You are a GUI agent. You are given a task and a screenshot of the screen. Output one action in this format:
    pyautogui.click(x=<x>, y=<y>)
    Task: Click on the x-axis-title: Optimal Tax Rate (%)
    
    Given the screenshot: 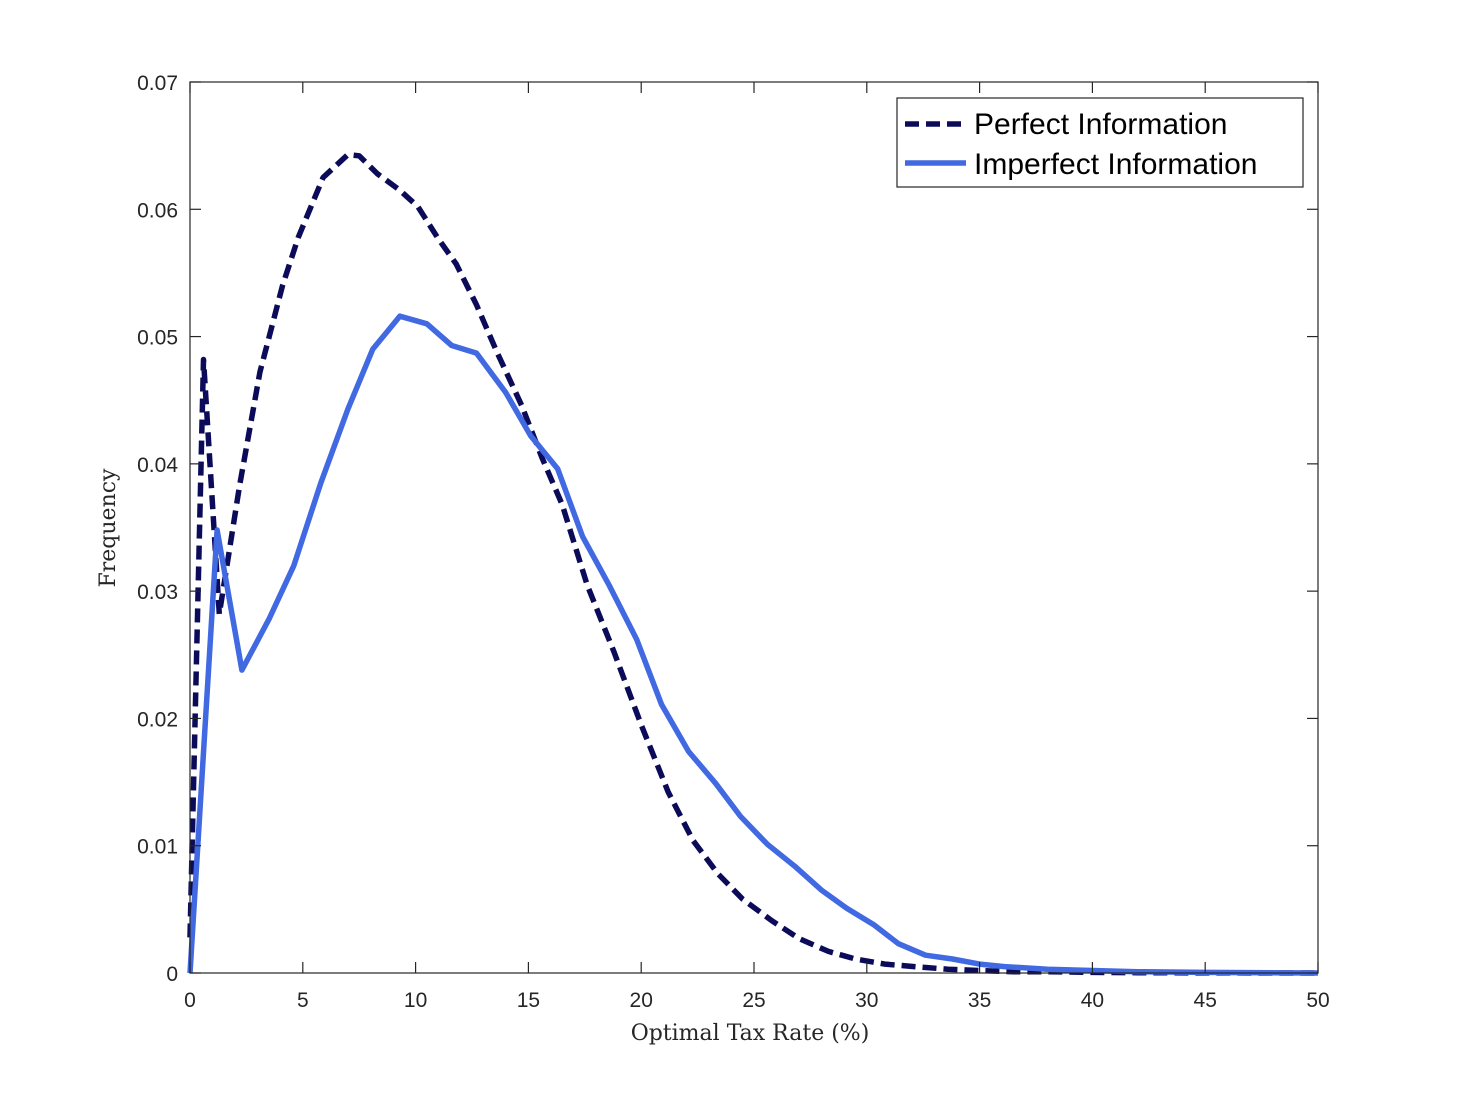 What is the action you would take?
    pyautogui.click(x=750, y=1033)
    